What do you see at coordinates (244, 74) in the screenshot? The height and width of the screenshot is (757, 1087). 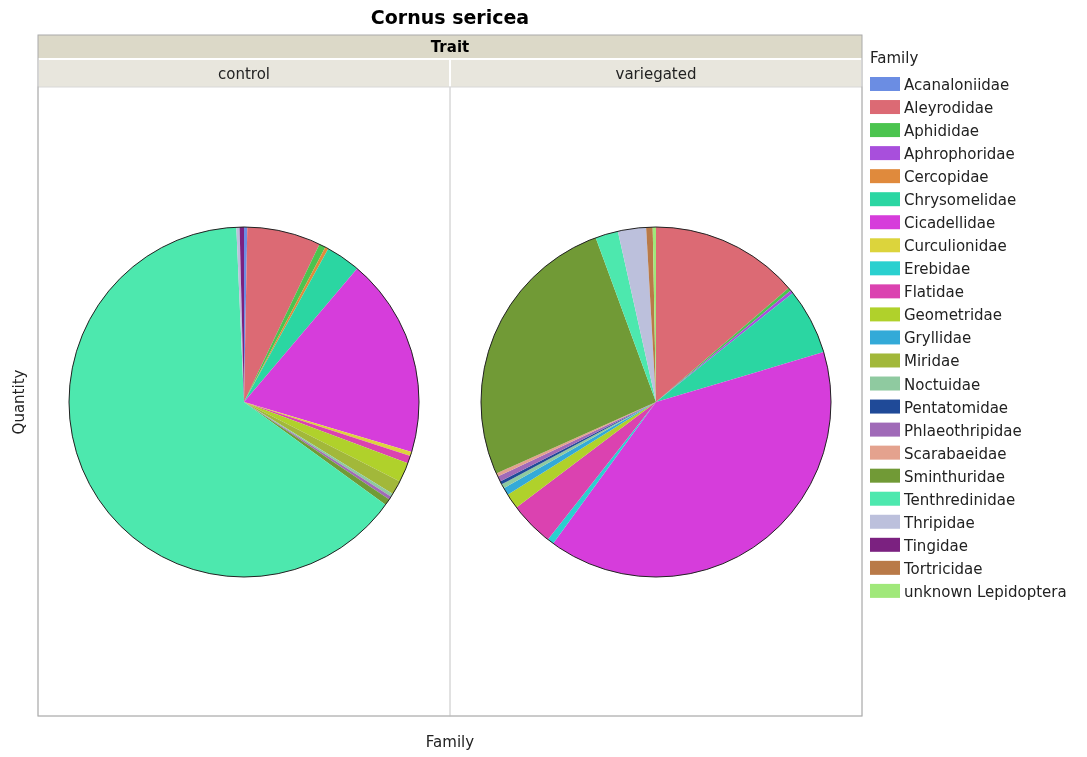 I see `slice-label: control` at bounding box center [244, 74].